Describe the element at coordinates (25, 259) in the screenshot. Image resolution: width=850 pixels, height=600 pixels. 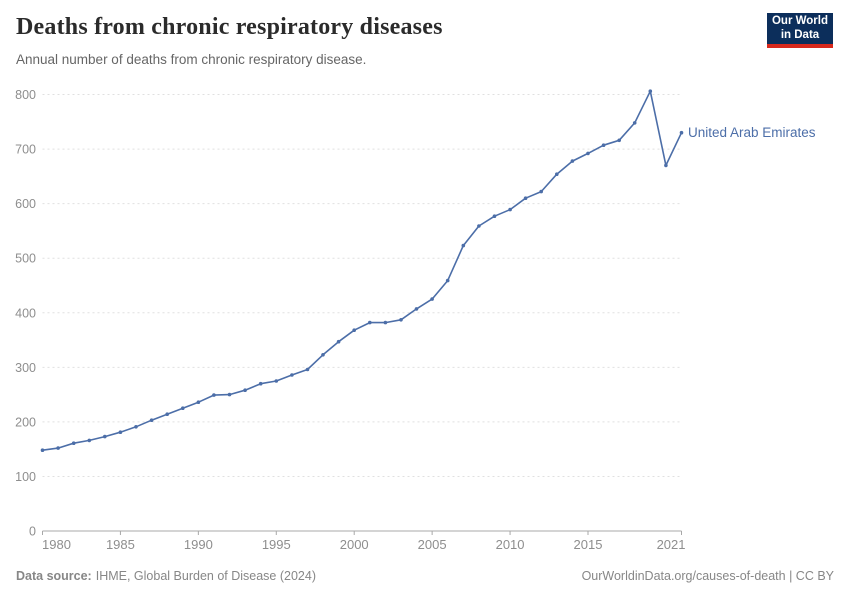
I see `y-tick-label: 500` at that location.